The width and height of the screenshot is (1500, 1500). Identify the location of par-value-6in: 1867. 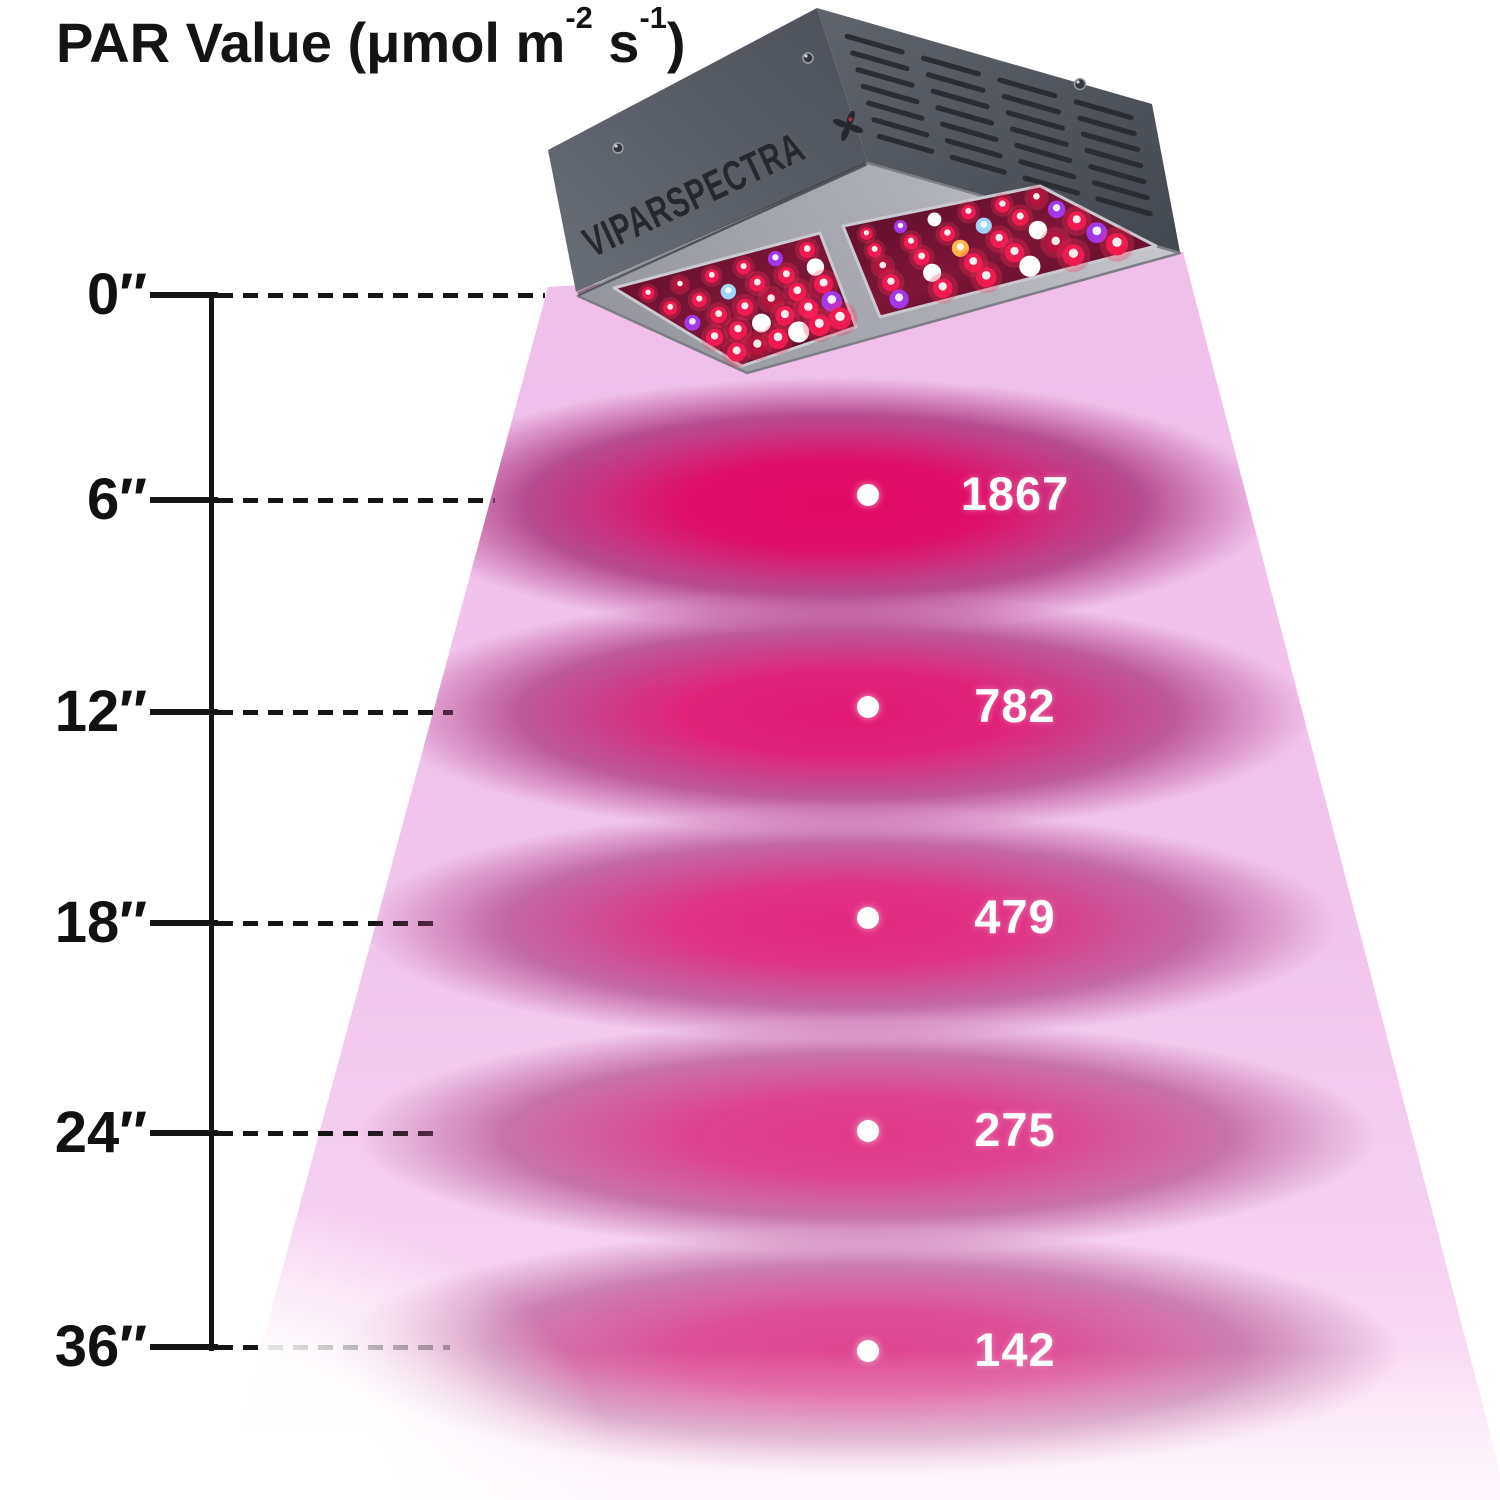
(1015, 493).